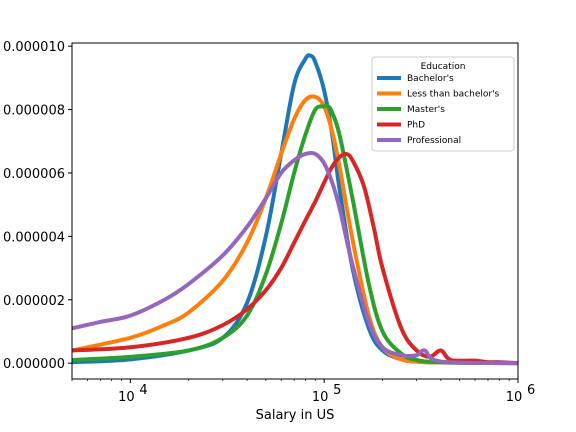  I want to click on x-tick-label-2: 10, so click(514, 397).